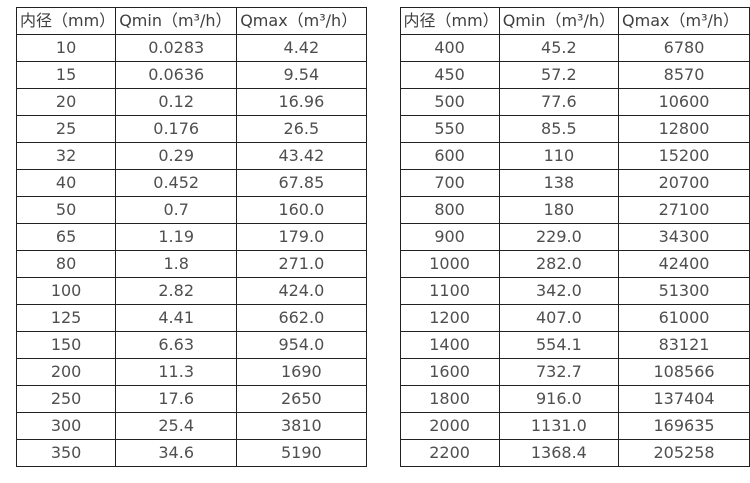 The height and width of the screenshot is (483, 750). Describe the element at coordinates (559, 102) in the screenshot. I see `table-cell: 77.6` at that location.